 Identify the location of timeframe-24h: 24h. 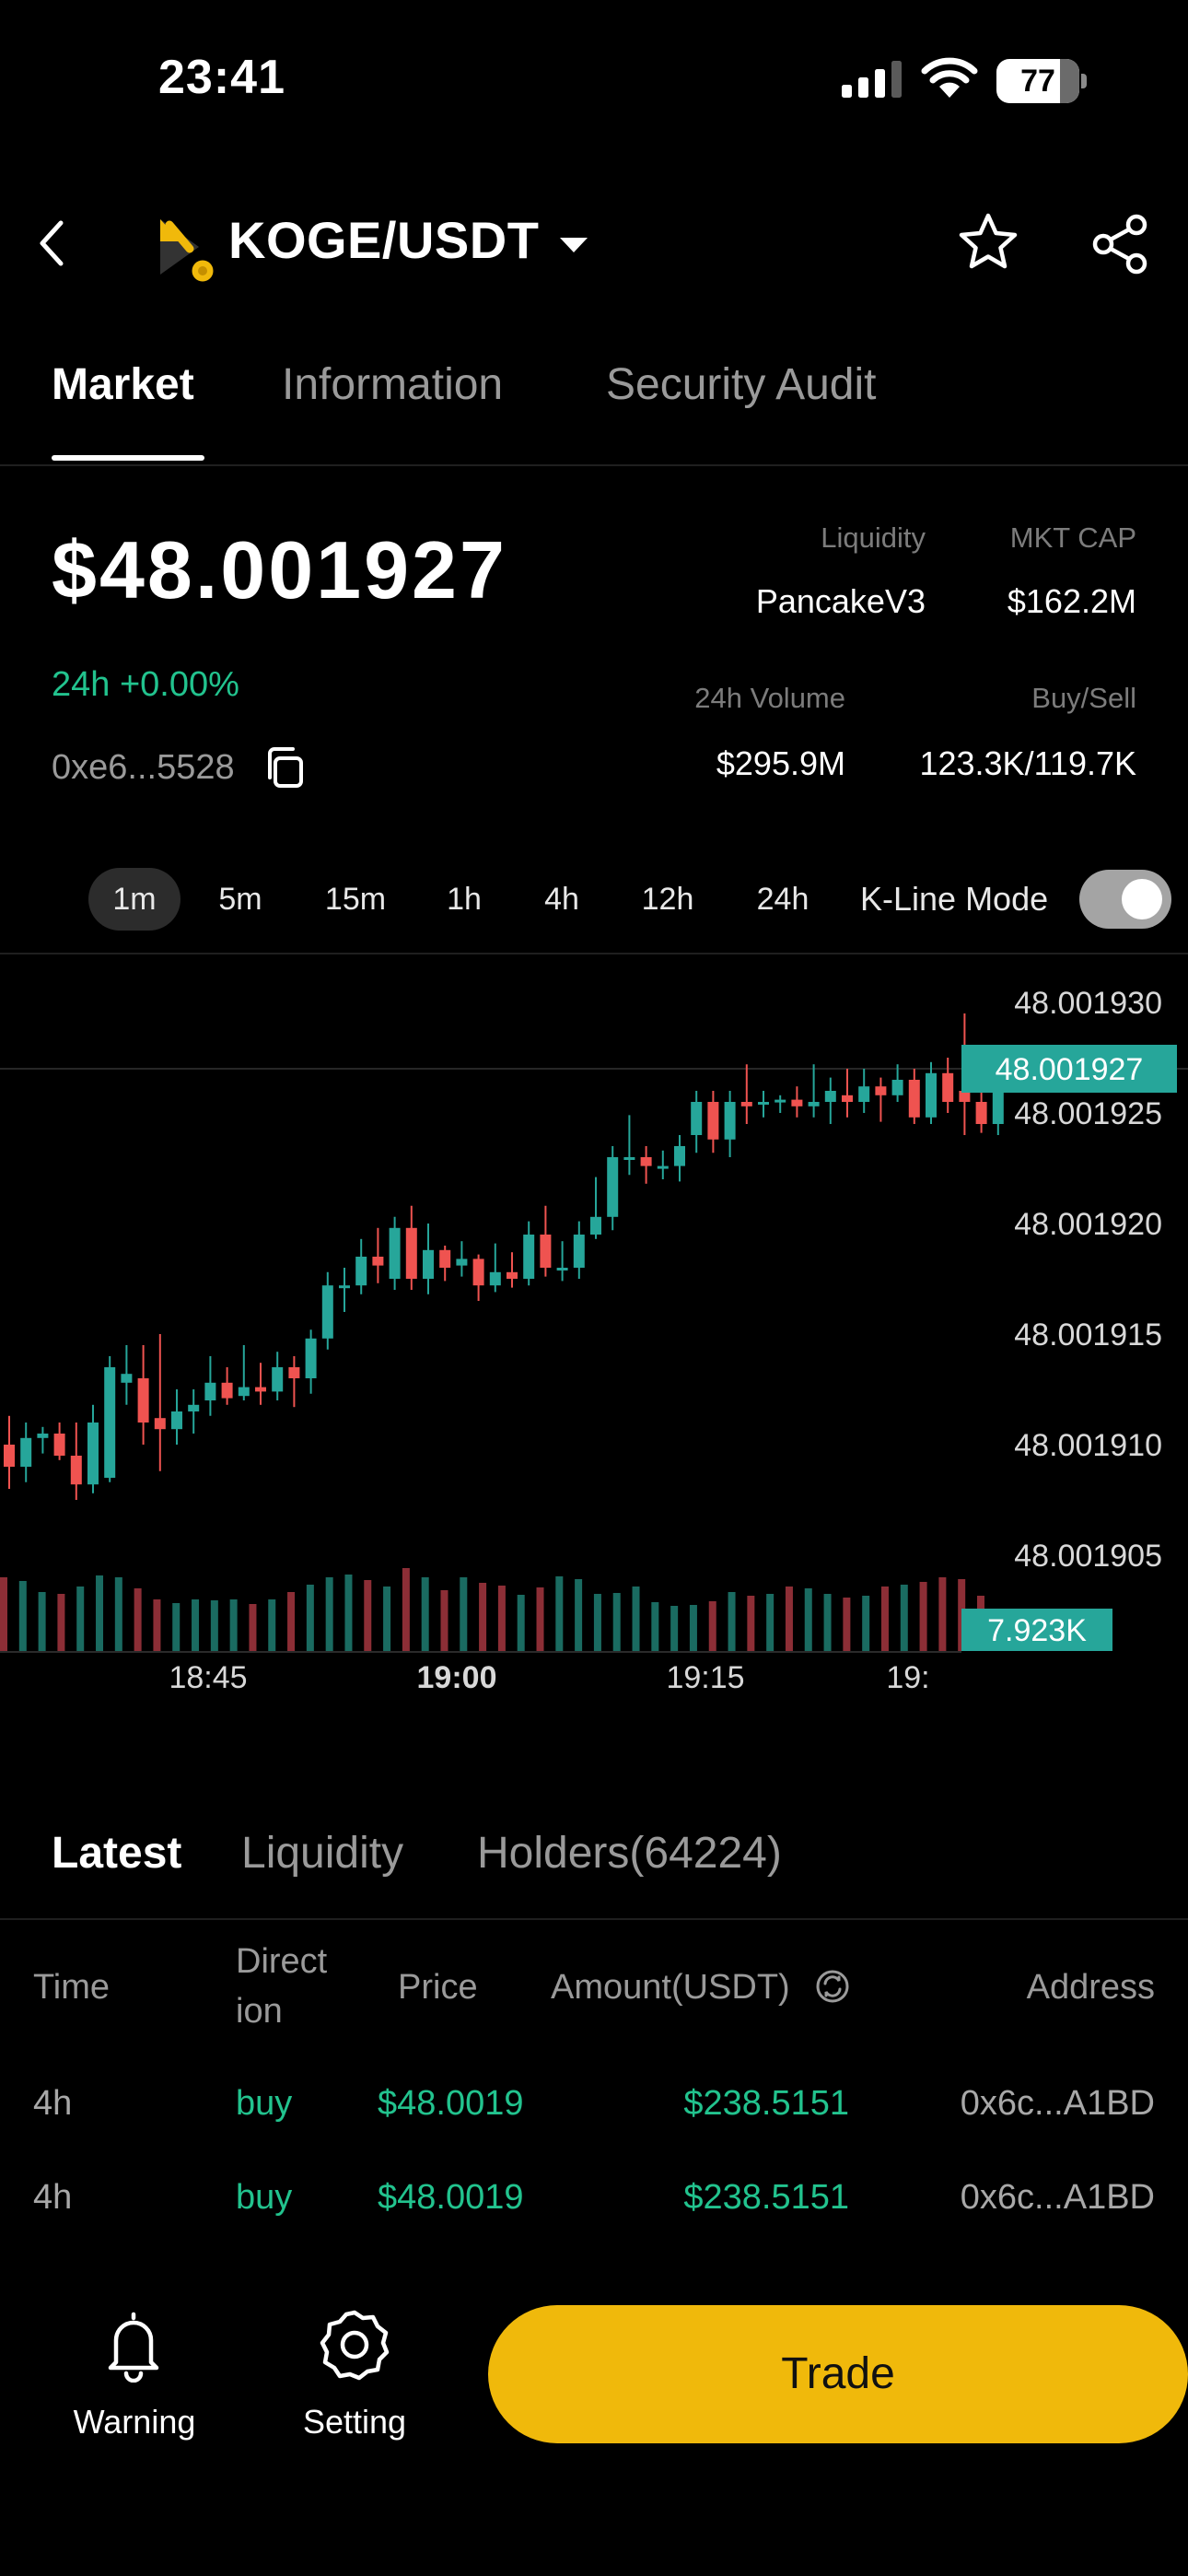
(782, 899).